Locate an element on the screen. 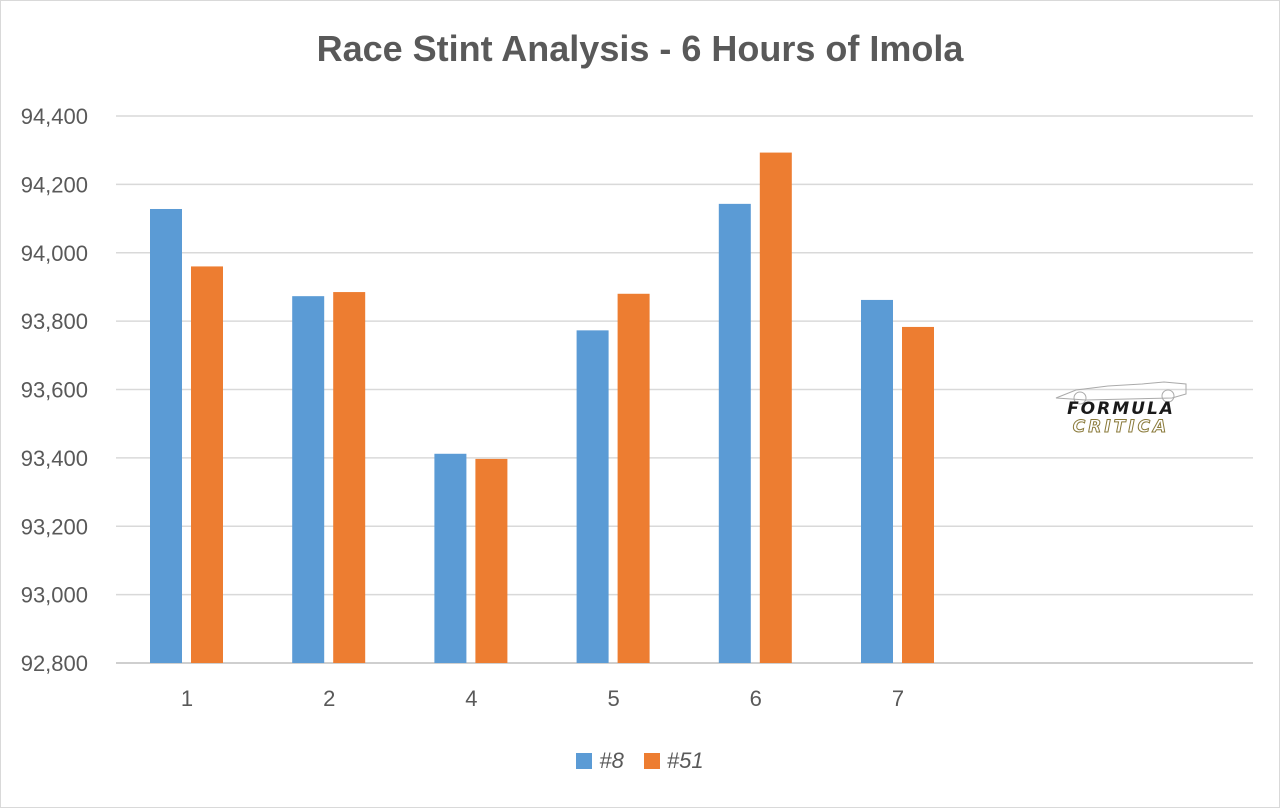  y-tick-label: 93,800 is located at coordinates (54, 321).